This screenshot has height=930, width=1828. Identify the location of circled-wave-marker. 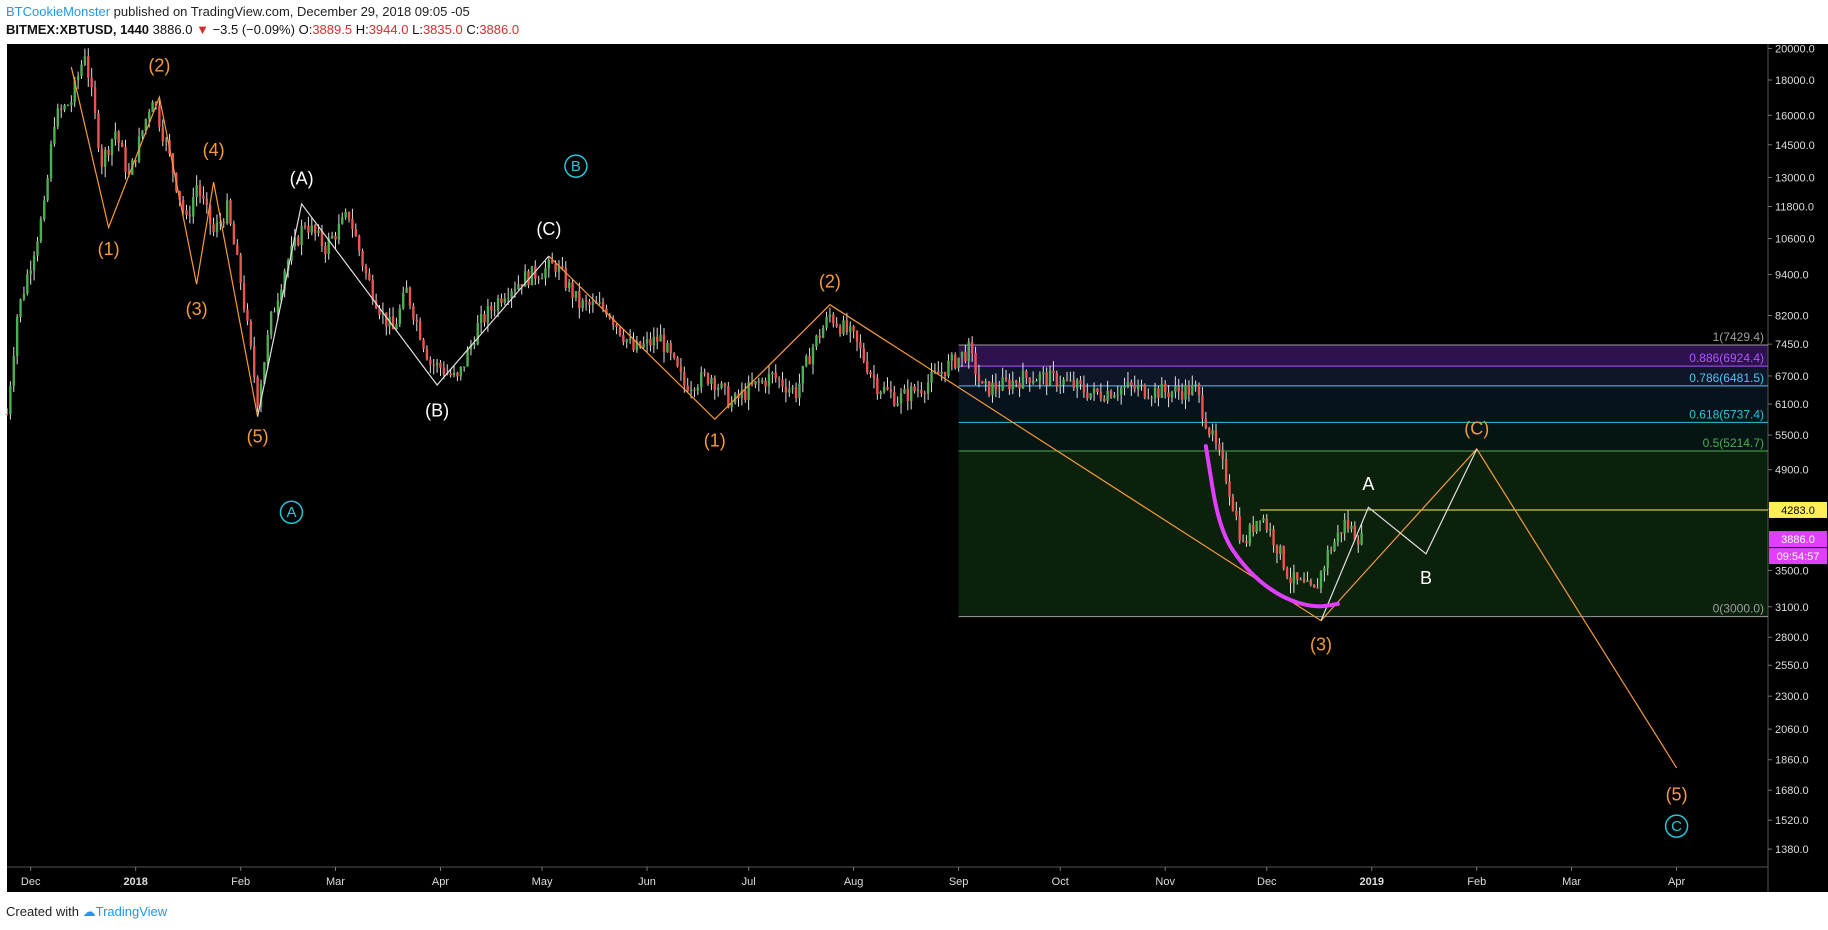
(576, 166).